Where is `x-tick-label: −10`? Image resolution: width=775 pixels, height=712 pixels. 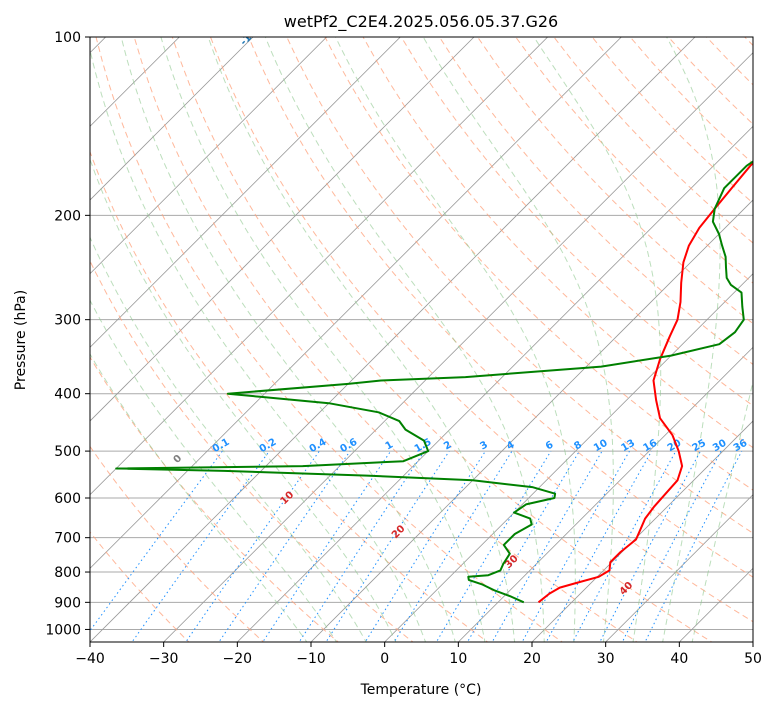
x-tick-label: −10 is located at coordinates (311, 659).